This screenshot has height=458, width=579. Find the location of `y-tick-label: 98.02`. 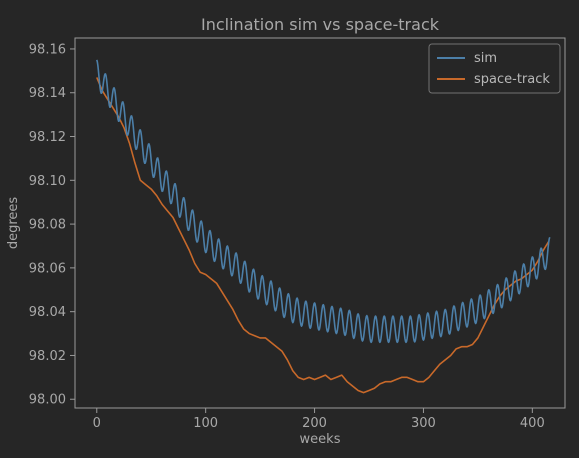

y-tick-label: 98.02 is located at coordinates (47, 356).